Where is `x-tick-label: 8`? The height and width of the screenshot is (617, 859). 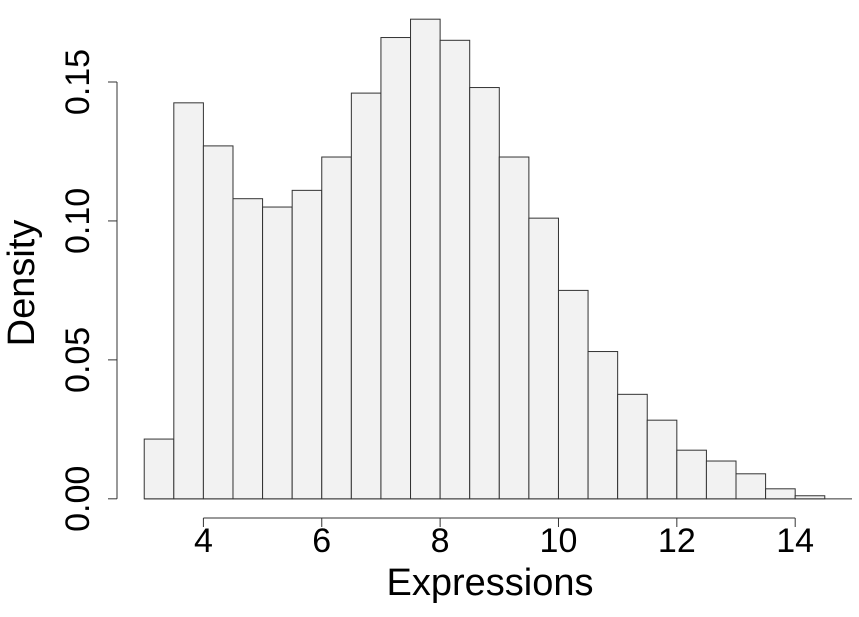
x-tick-label: 8 is located at coordinates (440, 541).